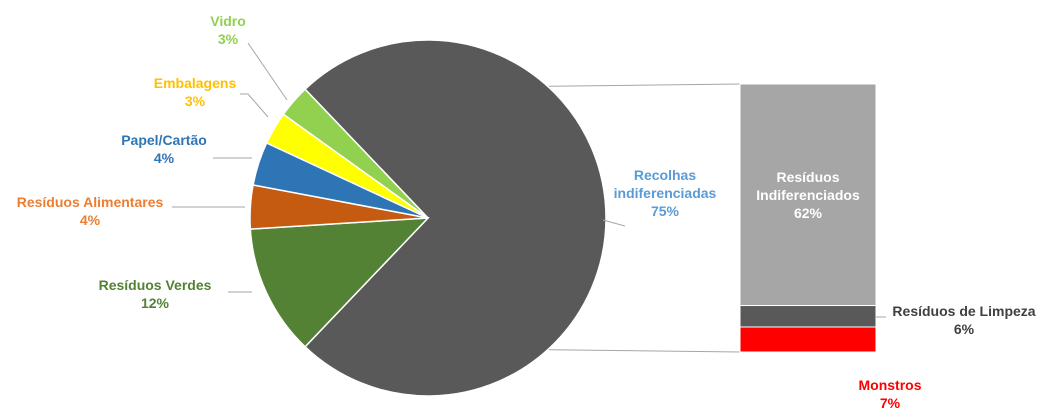 The image size is (1041, 412). I want to click on leader-line-recolhas-indiferenciadas, so click(614, 223).